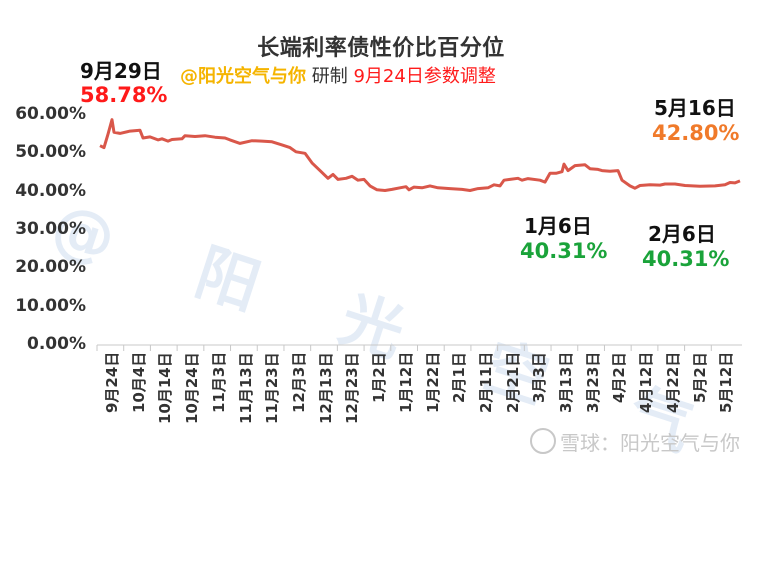  What do you see at coordinates (218, 382) in the screenshot?
I see `x-tick-label: 11月3日` at bounding box center [218, 382].